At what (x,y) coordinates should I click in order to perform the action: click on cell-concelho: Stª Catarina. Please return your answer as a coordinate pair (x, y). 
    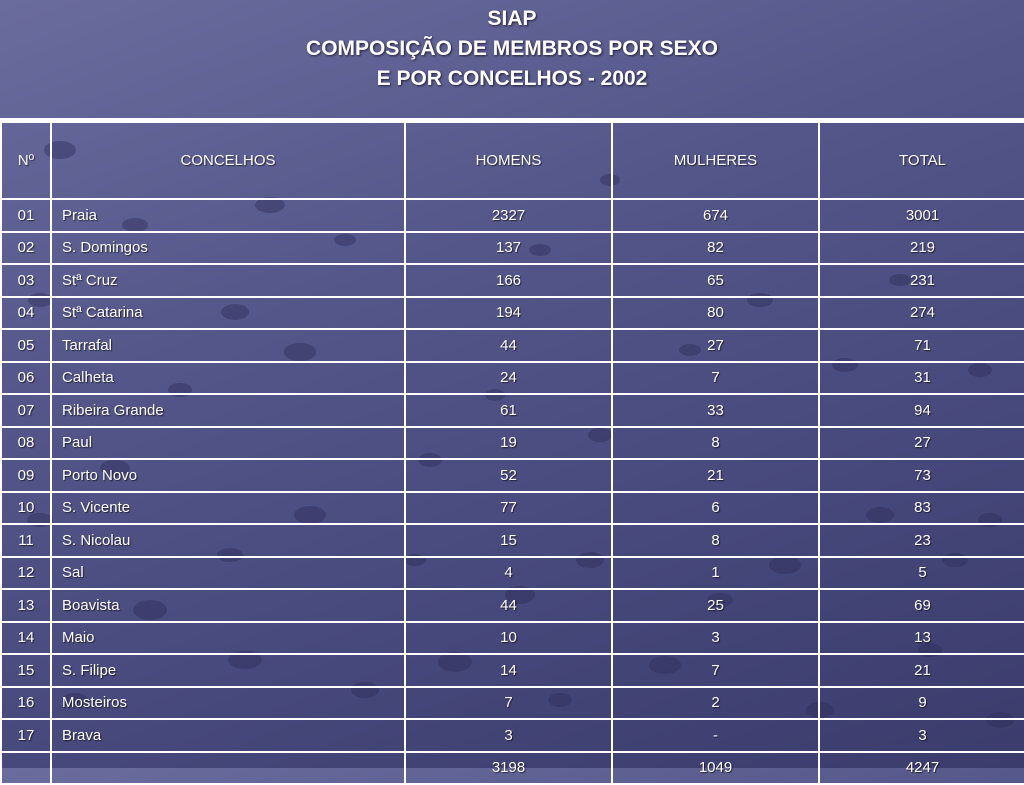
    Looking at the image, I should click on (228, 312).